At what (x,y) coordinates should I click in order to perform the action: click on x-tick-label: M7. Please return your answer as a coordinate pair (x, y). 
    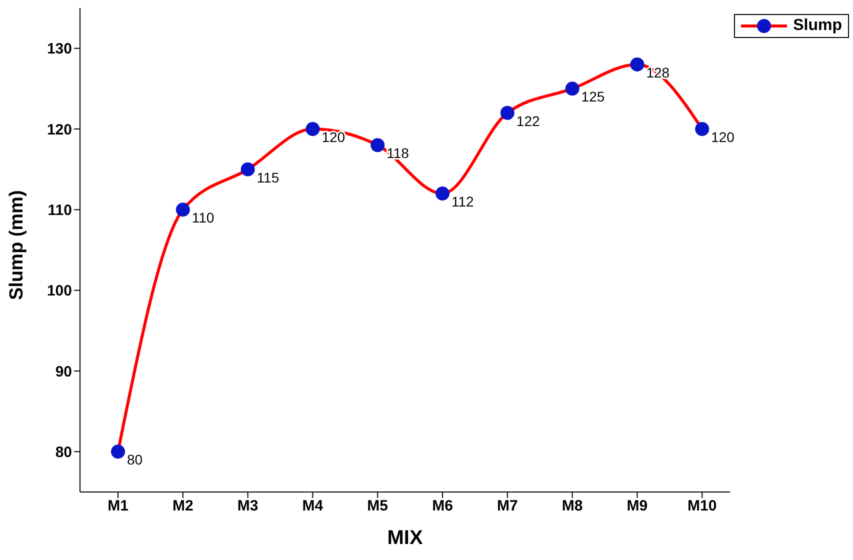
    Looking at the image, I should click on (507, 506).